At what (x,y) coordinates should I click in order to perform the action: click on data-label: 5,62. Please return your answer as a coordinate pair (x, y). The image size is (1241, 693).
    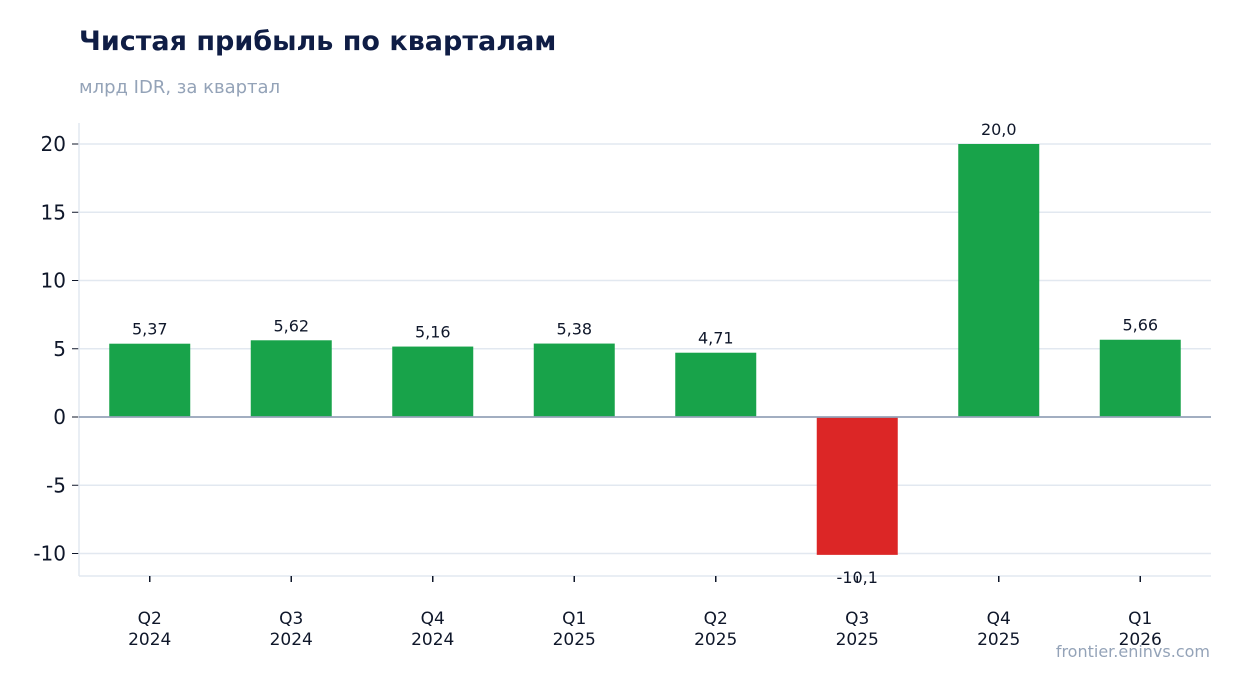
    Looking at the image, I should click on (291, 325).